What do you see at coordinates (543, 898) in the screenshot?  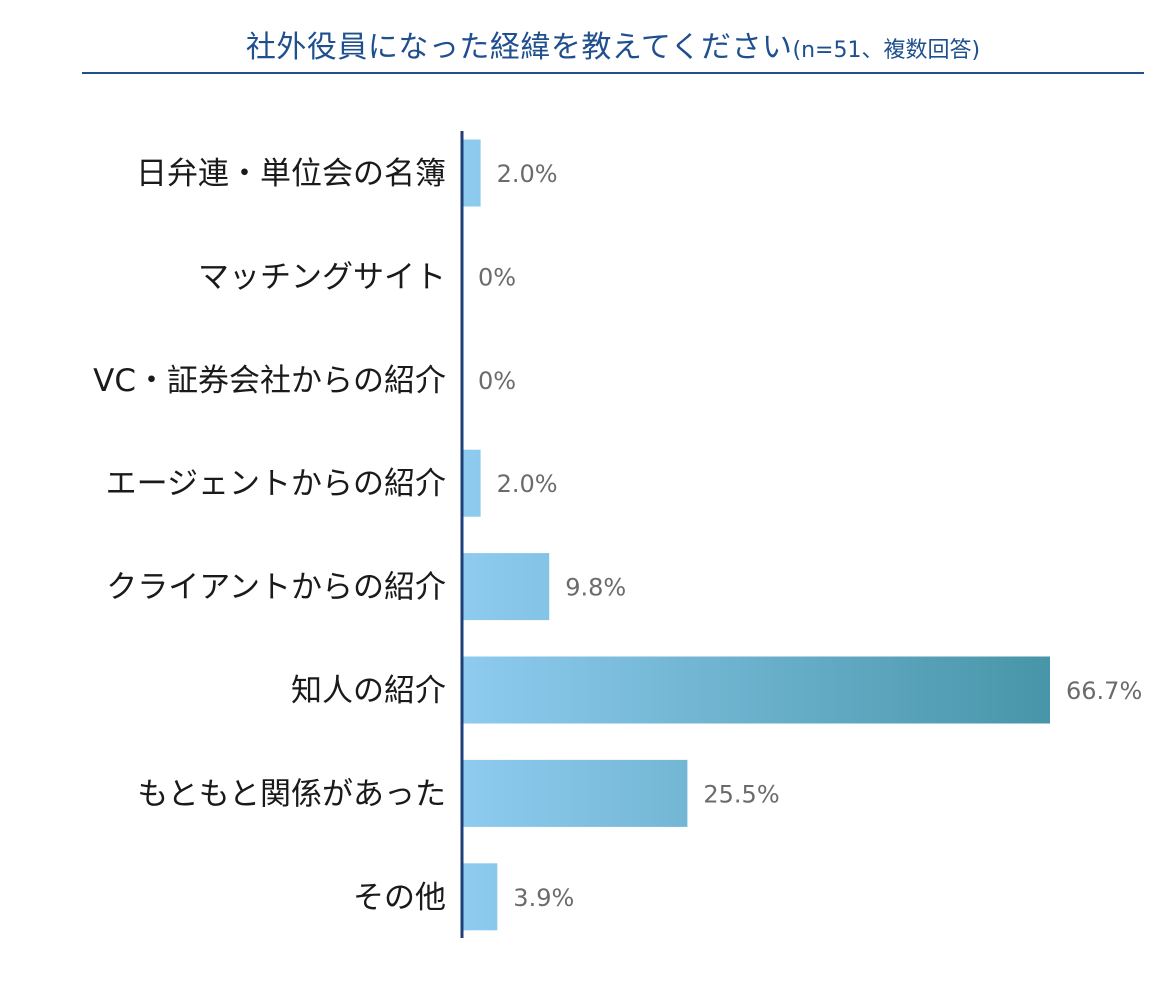 I see `value-label-7: 3.9%` at bounding box center [543, 898].